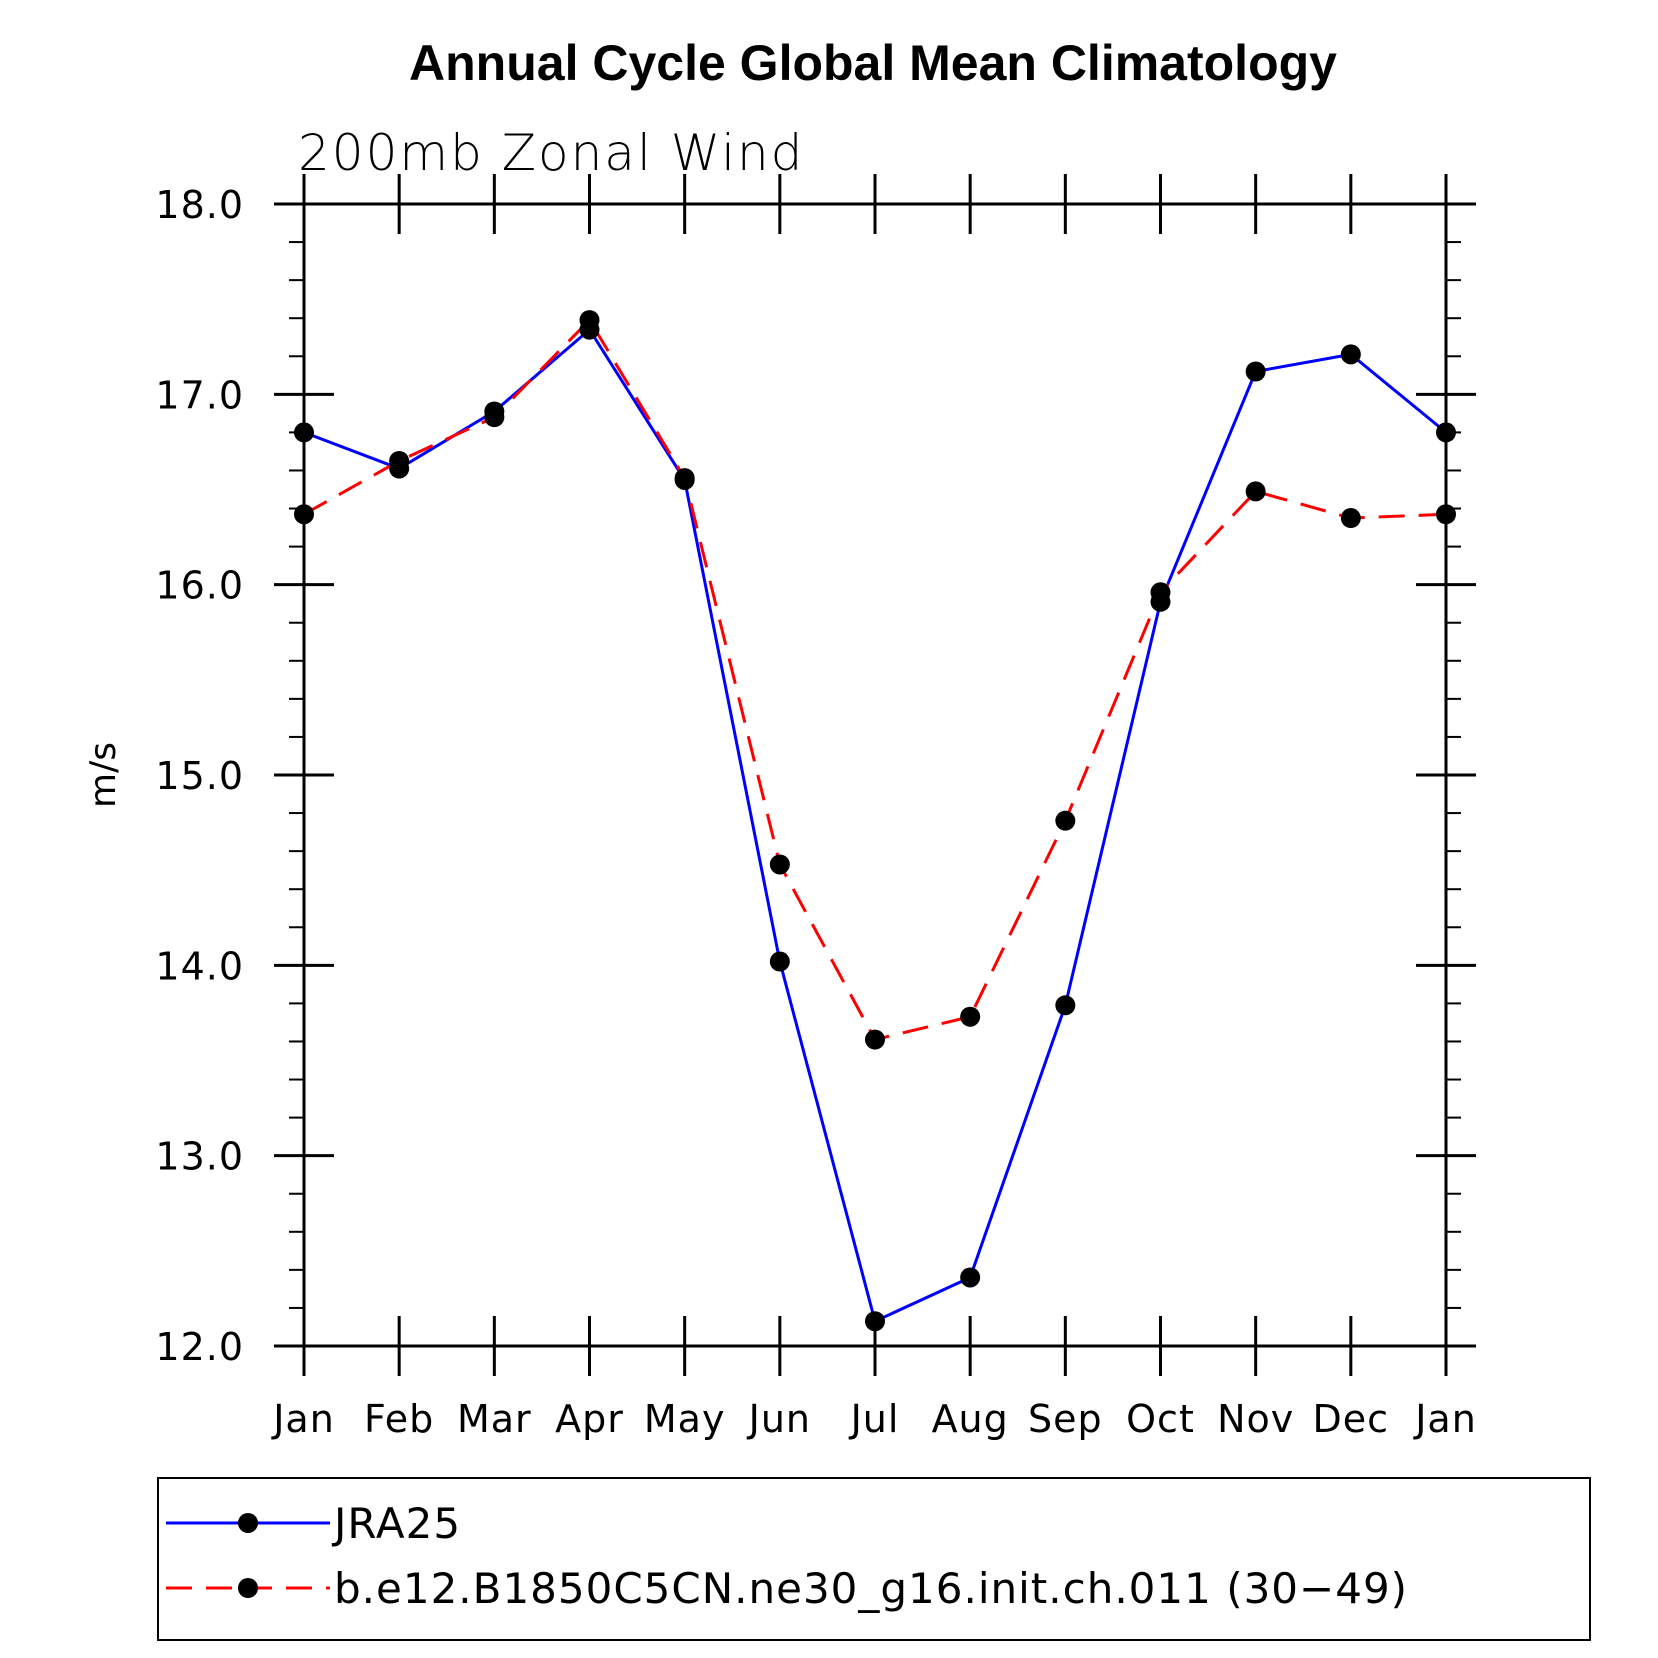 The width and height of the screenshot is (1658, 1658). Describe the element at coordinates (970, 1419) in the screenshot. I see `x-tick-label: Aug` at that location.